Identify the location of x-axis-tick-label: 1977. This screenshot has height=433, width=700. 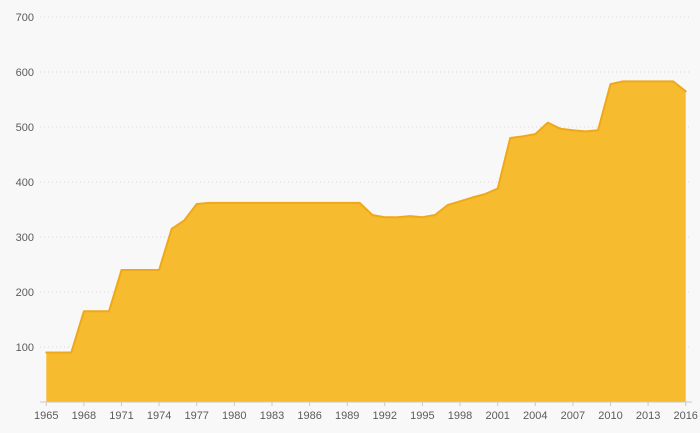
(196, 416).